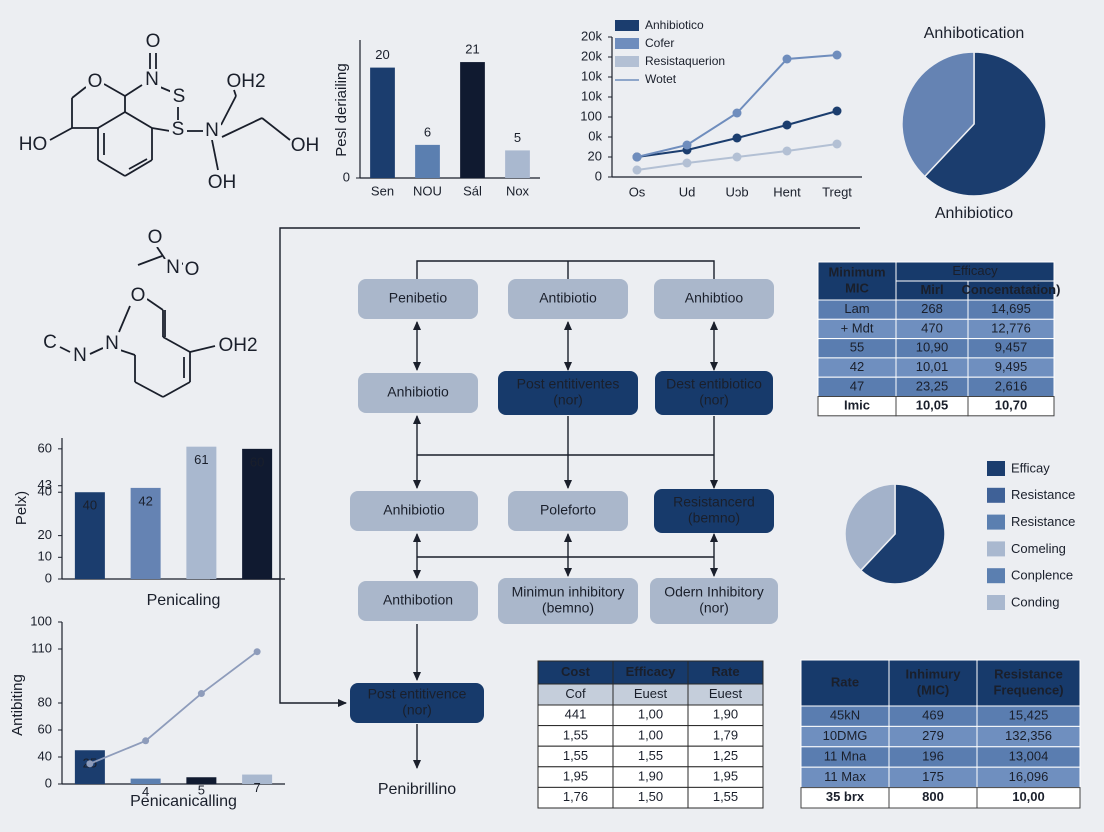  Describe the element at coordinates (837, 191) in the screenshot. I see `x-tick-label: Tregt` at that location.